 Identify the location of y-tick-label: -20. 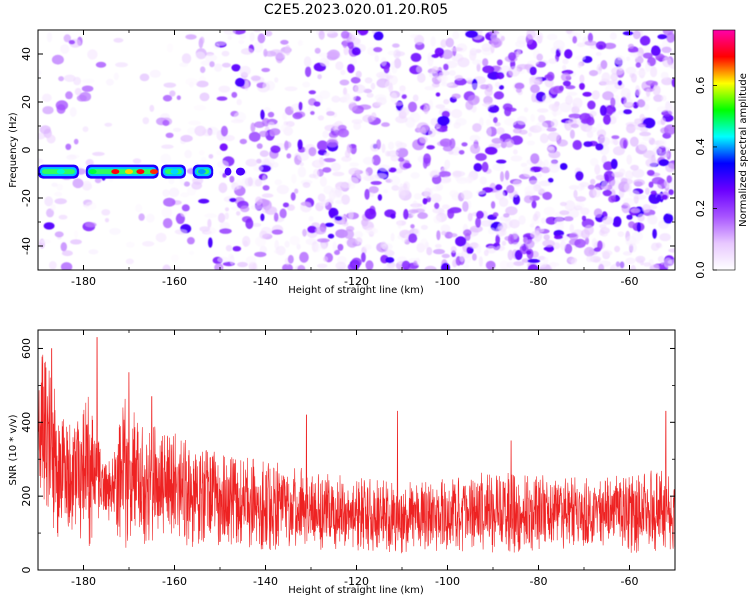
(26, 198).